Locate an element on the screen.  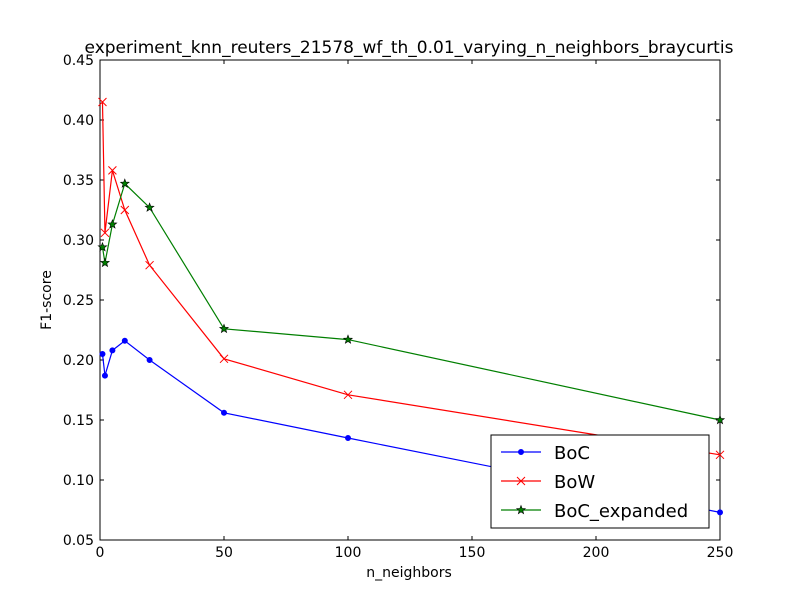
y-tick-label: 0.05 is located at coordinates (78, 541).